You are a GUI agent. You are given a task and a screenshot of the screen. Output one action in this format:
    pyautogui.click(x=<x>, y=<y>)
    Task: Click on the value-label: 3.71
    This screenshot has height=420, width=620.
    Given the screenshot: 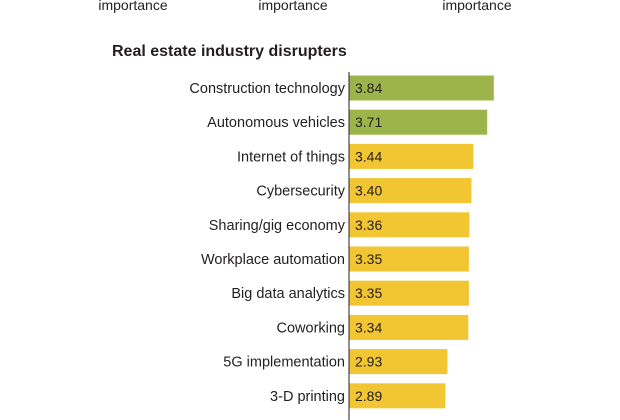 What is the action you would take?
    pyautogui.click(x=368, y=122)
    